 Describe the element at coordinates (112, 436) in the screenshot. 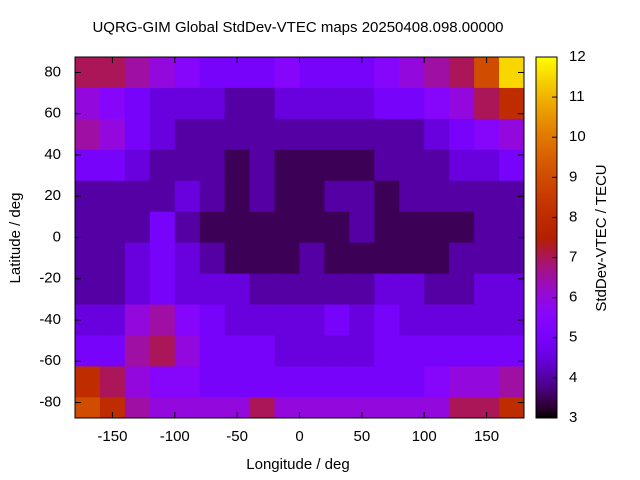

I see `x-tick-label: -150` at that location.